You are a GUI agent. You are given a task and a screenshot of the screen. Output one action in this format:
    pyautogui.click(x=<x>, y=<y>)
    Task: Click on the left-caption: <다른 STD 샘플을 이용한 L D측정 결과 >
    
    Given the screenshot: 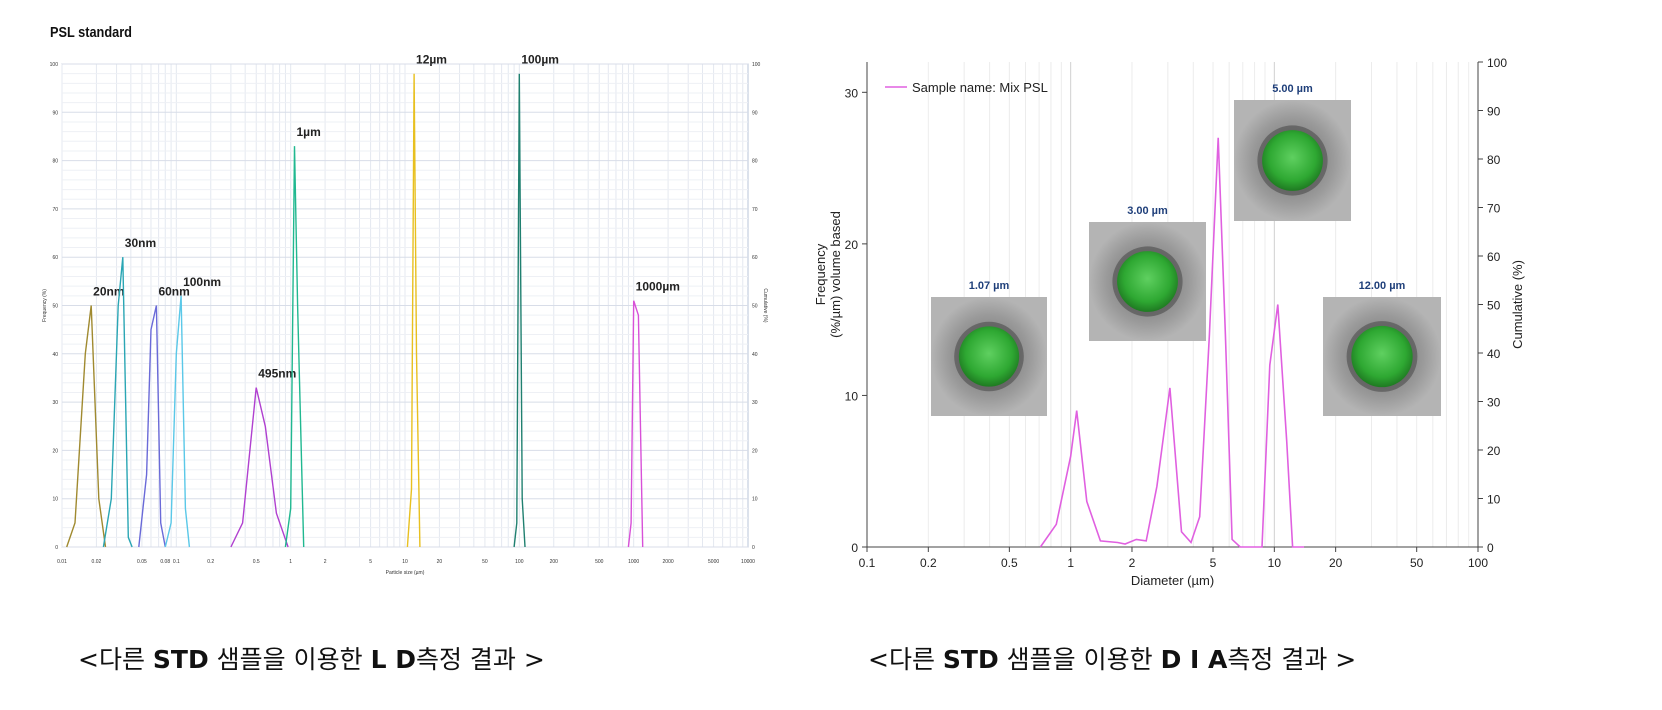 What is the action you would take?
    pyautogui.click(x=311, y=658)
    